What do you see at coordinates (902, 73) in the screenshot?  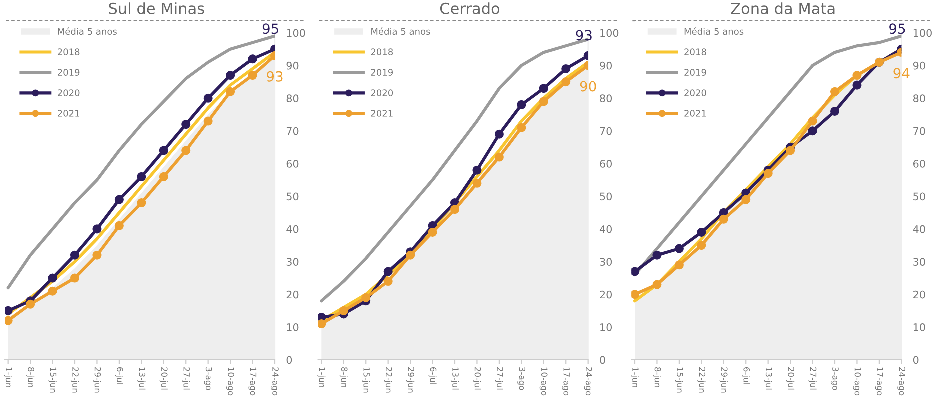 I see `data-label: 94` at bounding box center [902, 73].